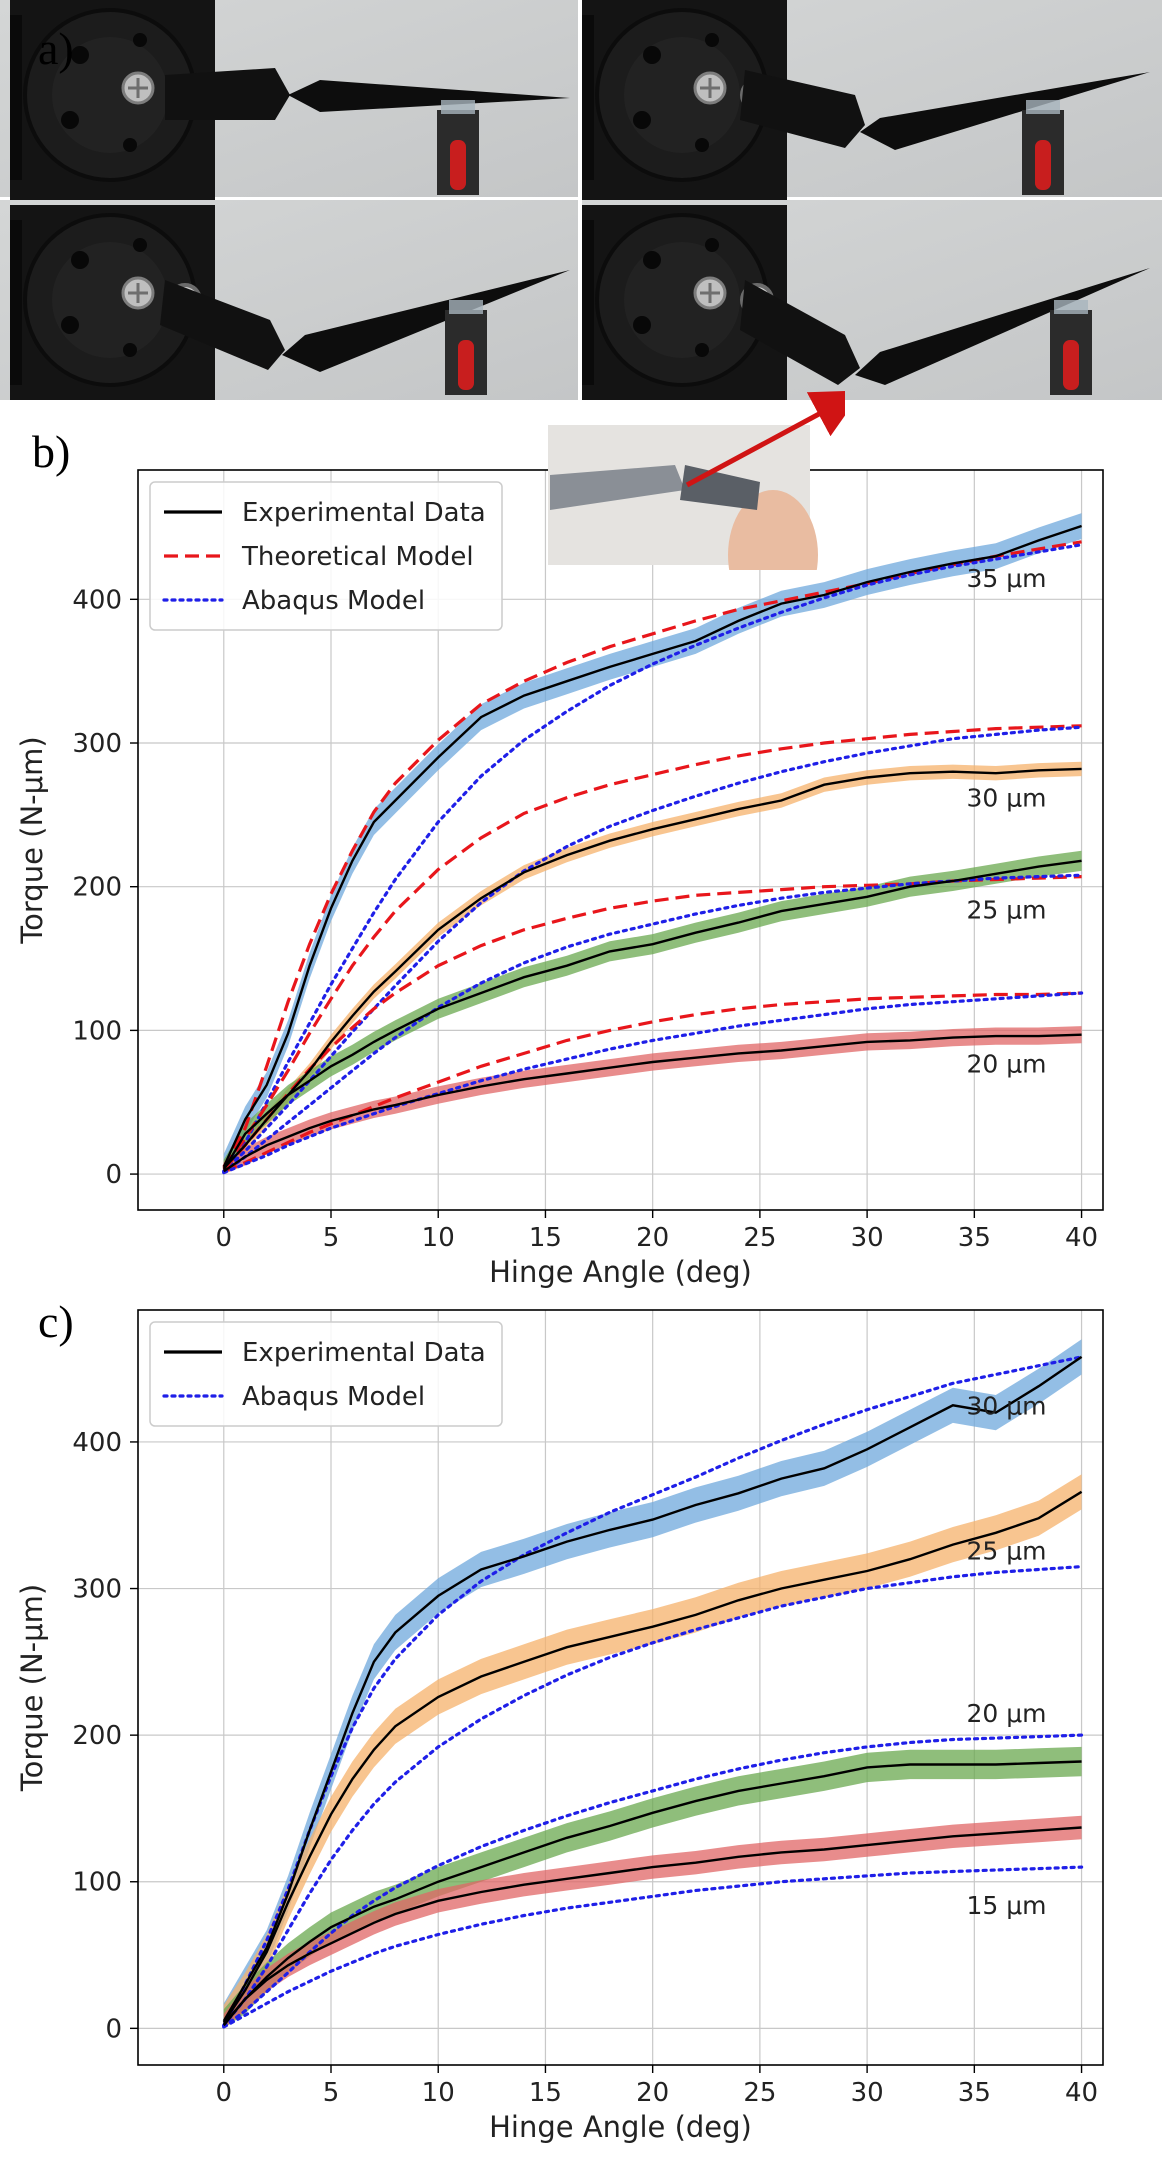 The image size is (1162, 2160). Describe the element at coordinates (357, 557) in the screenshot. I see `legend-label-1: Theoretical Model` at that location.